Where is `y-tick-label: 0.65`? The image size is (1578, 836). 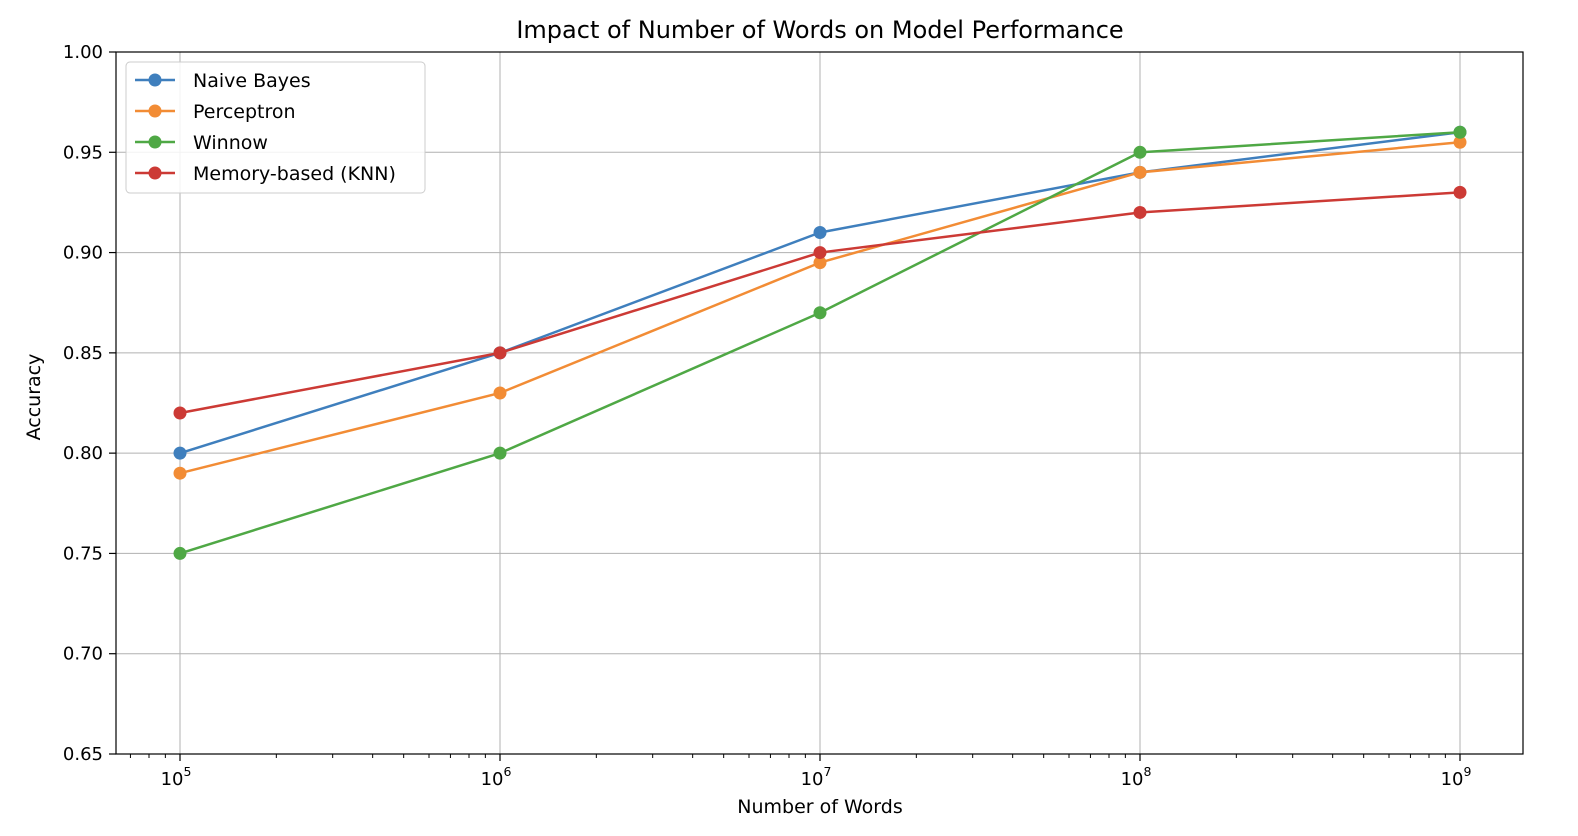 y-tick-label: 0.65 is located at coordinates (83, 754).